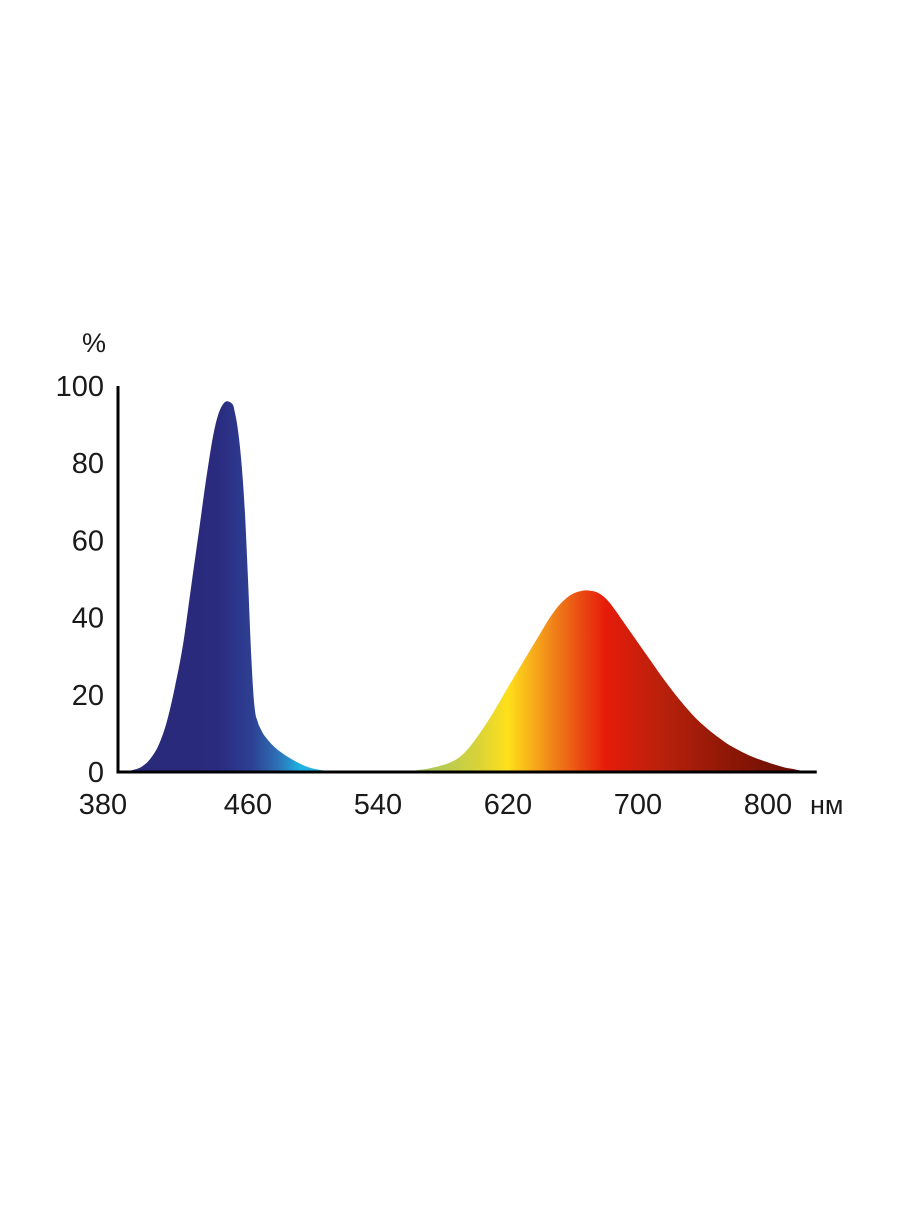 This screenshot has width=900, height=1205. I want to click on y-tick-labels: 0 20 40 60 80 100, so click(80, 580).